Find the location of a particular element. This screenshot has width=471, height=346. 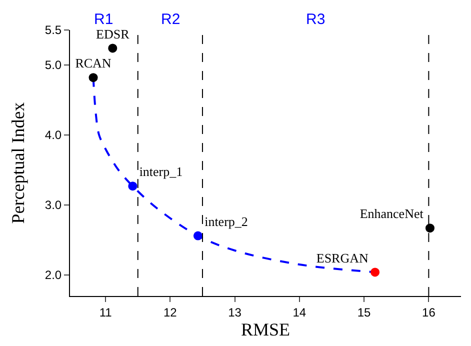

y-tick-label: 3.0 is located at coordinates (53, 205).